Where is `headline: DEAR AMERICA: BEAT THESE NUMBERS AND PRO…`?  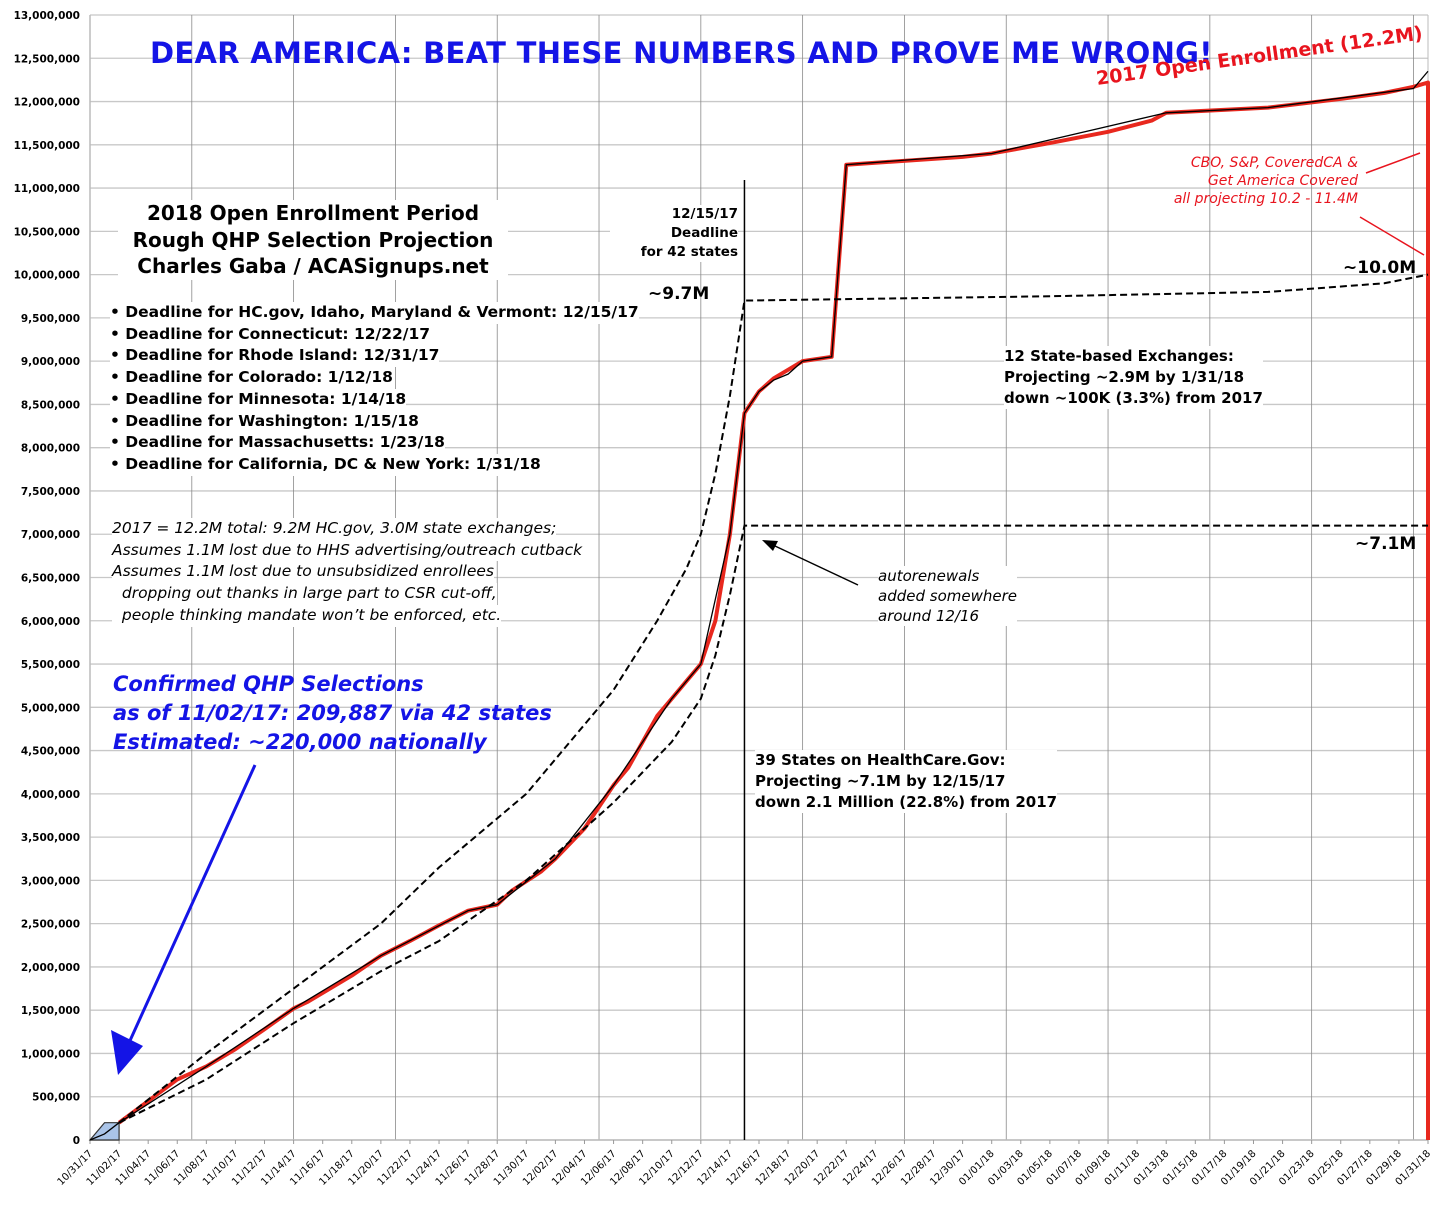 headline: DEAR AMERICA: BEAT THESE NUMBERS AND PRO… is located at coordinates (681, 53).